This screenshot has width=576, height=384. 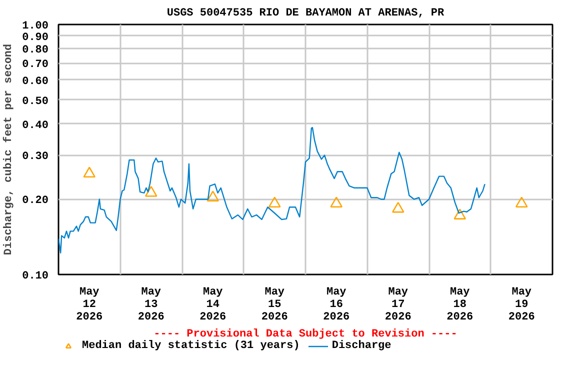 I want to click on x-tick-label: May 14 2026, so click(x=213, y=305).